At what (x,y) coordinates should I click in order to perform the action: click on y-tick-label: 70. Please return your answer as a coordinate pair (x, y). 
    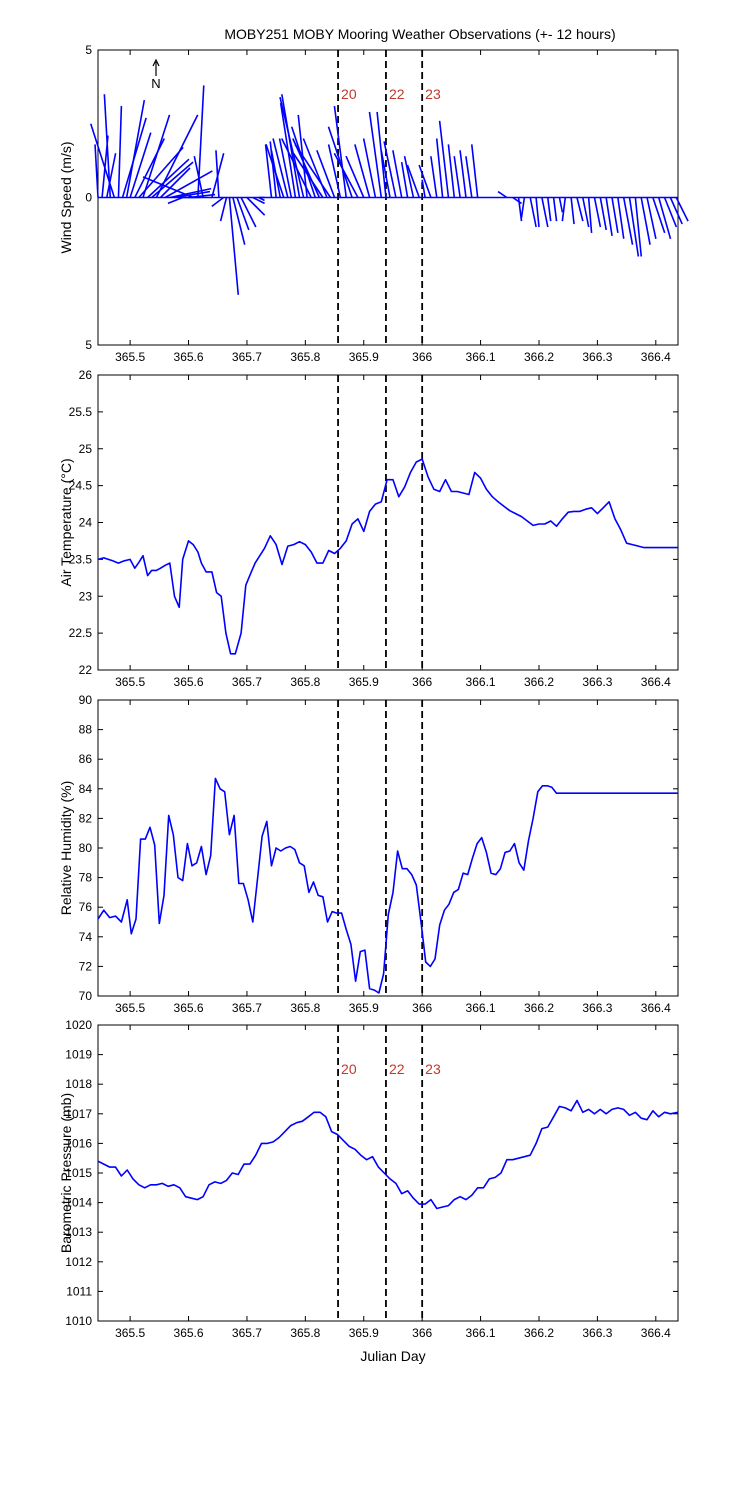
    Looking at the image, I should click on (86, 996).